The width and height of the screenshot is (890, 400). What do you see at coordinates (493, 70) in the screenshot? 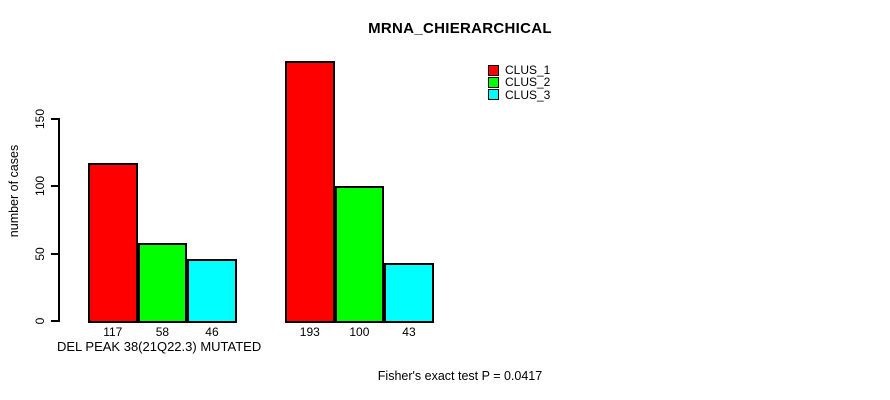
I see `legend-swatch-clus-1-icon` at bounding box center [493, 70].